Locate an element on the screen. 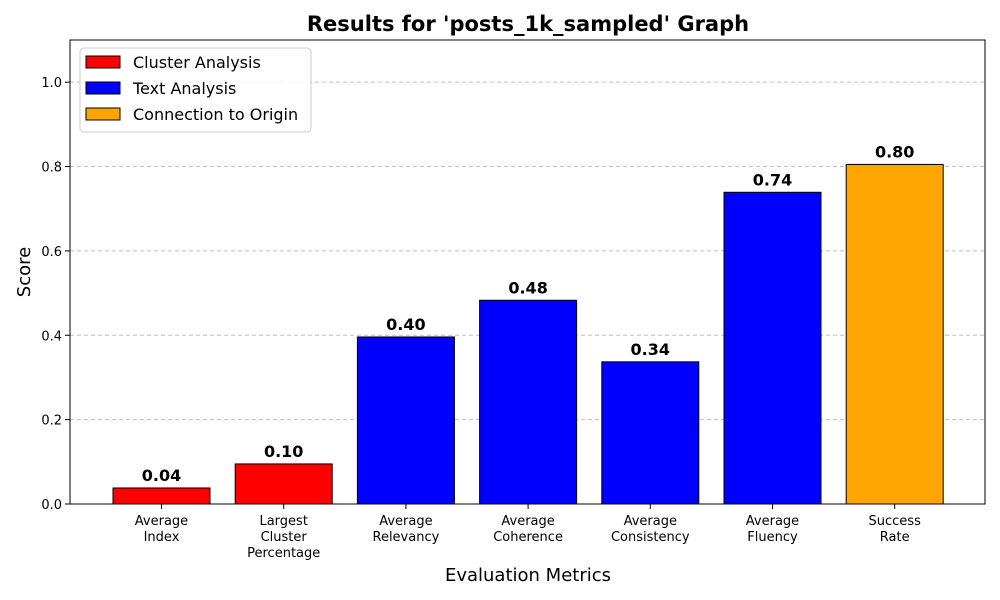  x-axis-label: Evaluation Metrics is located at coordinates (528, 575).